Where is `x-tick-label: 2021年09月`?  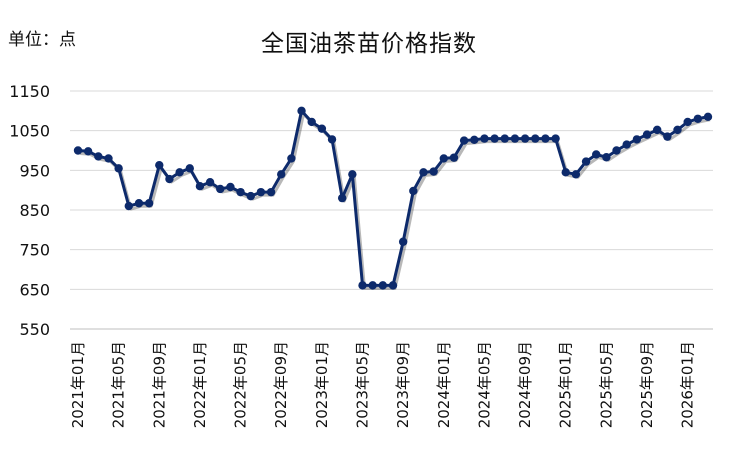 x-tick-label: 2021年09月 is located at coordinates (159, 384).